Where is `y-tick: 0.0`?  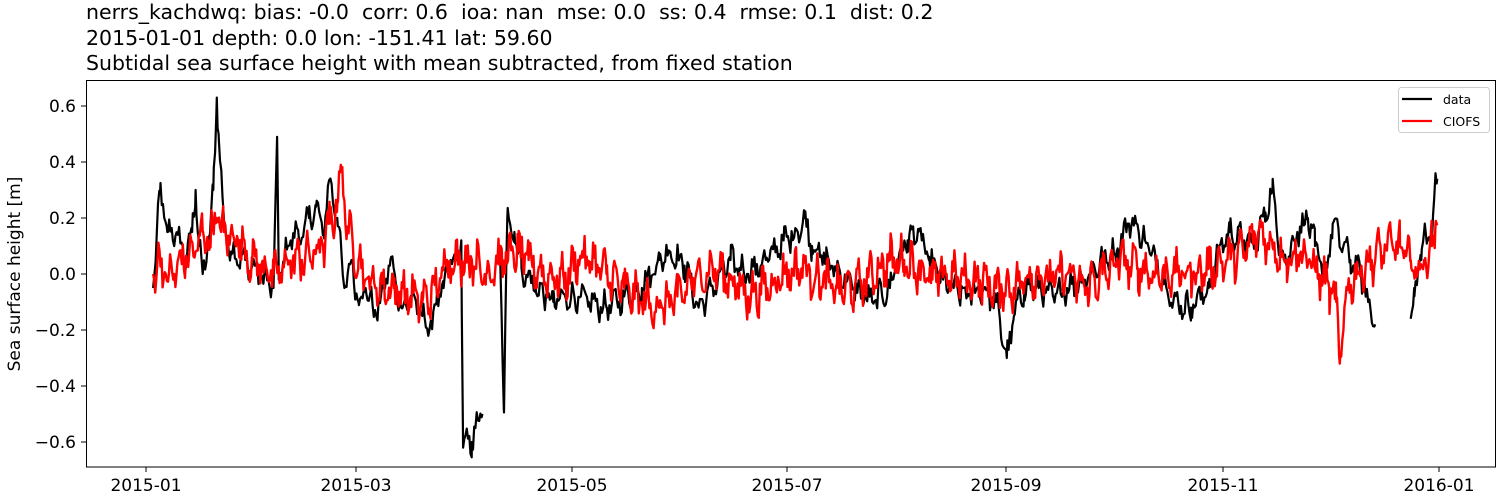
y-tick: 0.0 is located at coordinates (67, 275).